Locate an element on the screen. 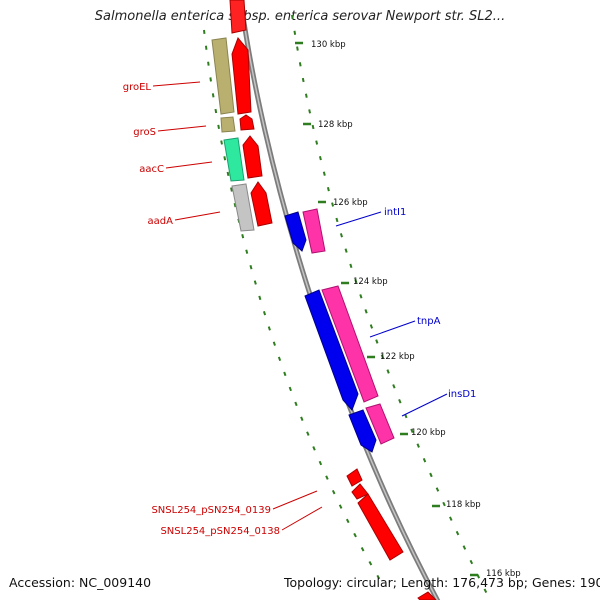 The width and height of the screenshot is (600, 600). gene-label-groel: groEL is located at coordinates (137, 87).